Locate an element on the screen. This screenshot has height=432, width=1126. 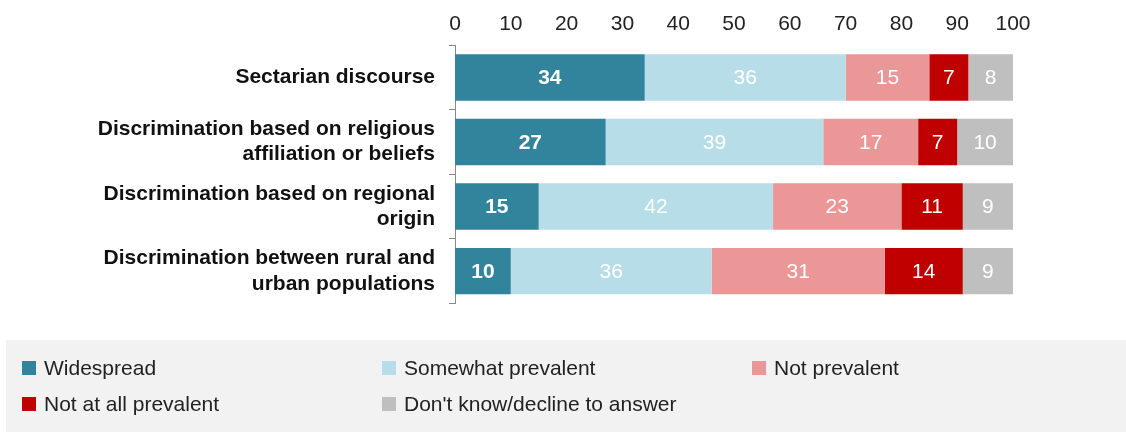
data-label: 17 is located at coordinates (871, 141).